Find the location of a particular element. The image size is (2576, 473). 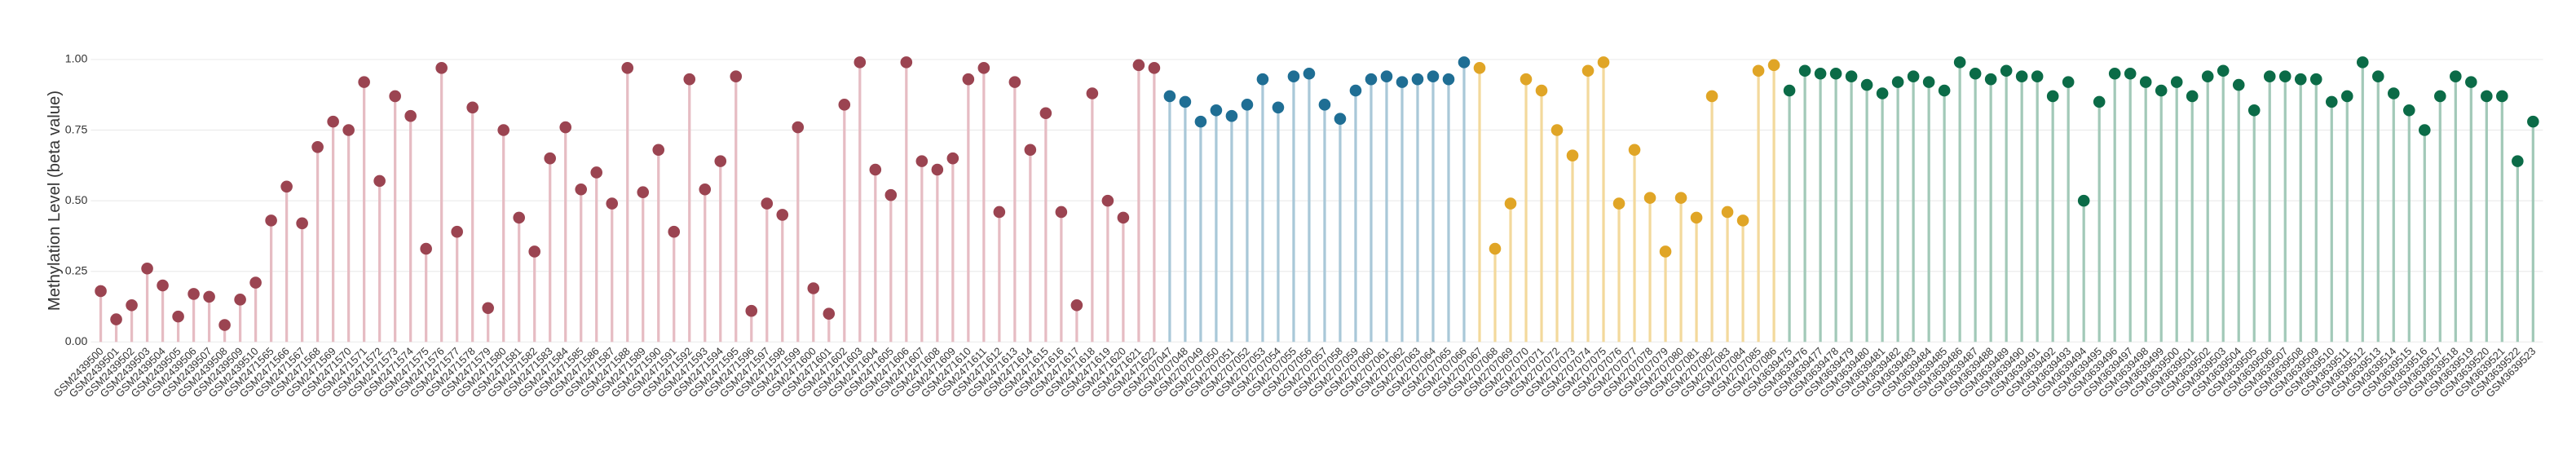

y-axis-title: Methylation Level (beta value) is located at coordinates (55, 201).